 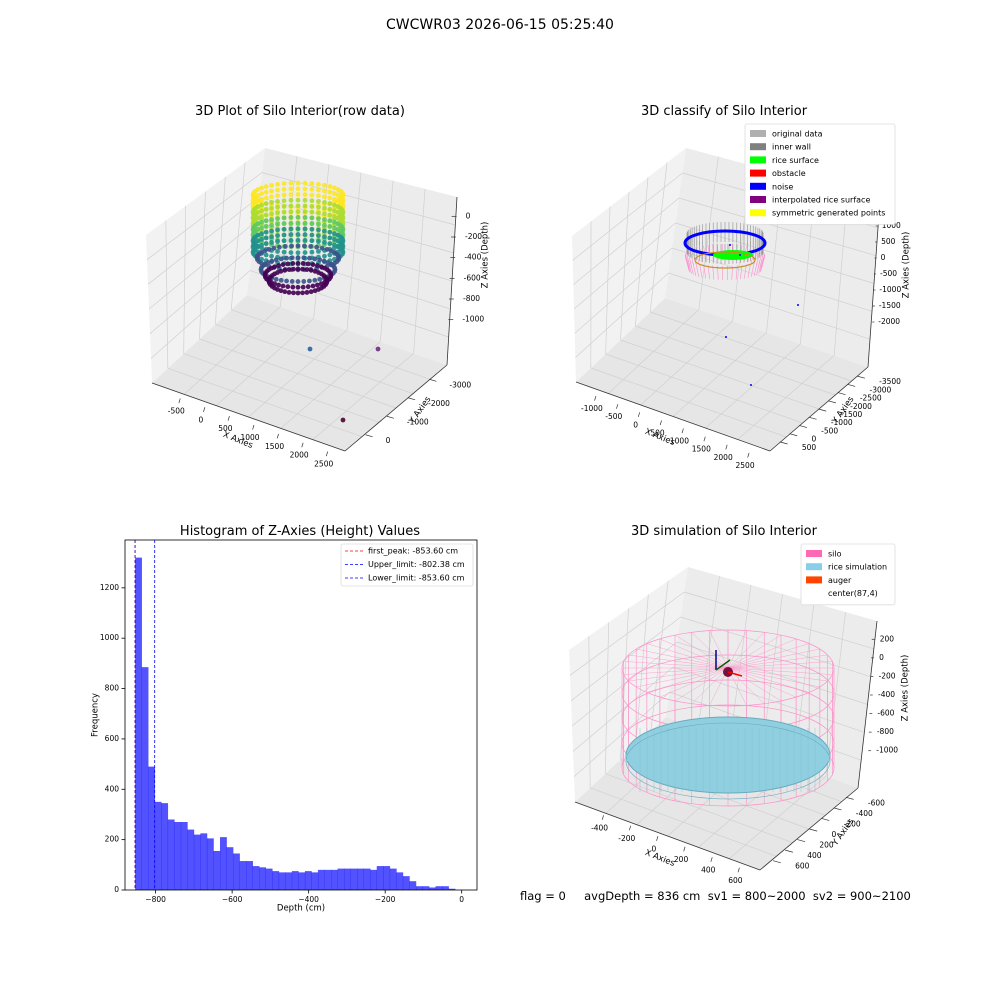 I want to click on plot2-x-tick-label: 500, so click(x=657, y=432).